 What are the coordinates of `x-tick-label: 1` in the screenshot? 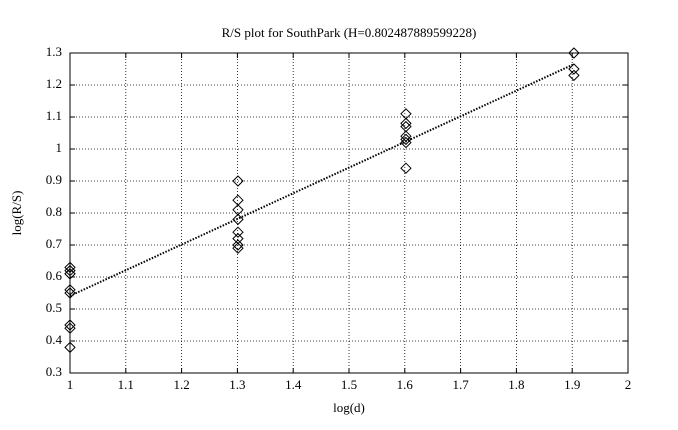 It's located at (70, 384).